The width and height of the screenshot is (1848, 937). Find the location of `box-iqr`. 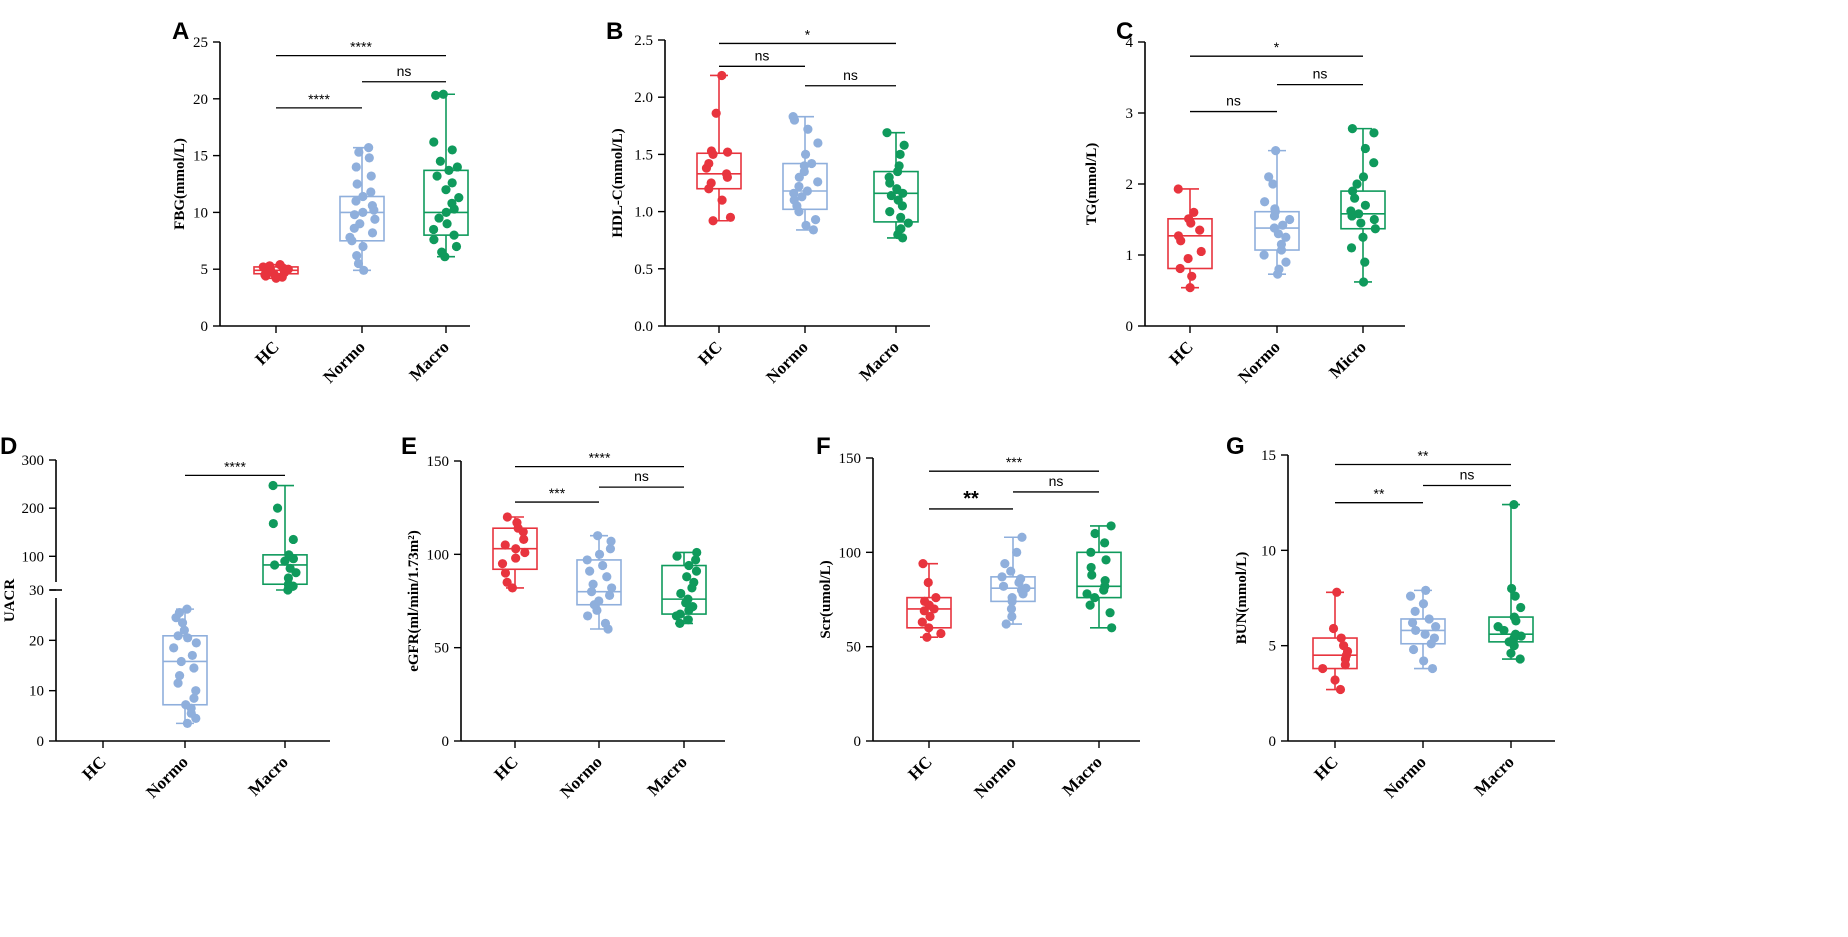

box-iqr is located at coordinates (1363, 210).